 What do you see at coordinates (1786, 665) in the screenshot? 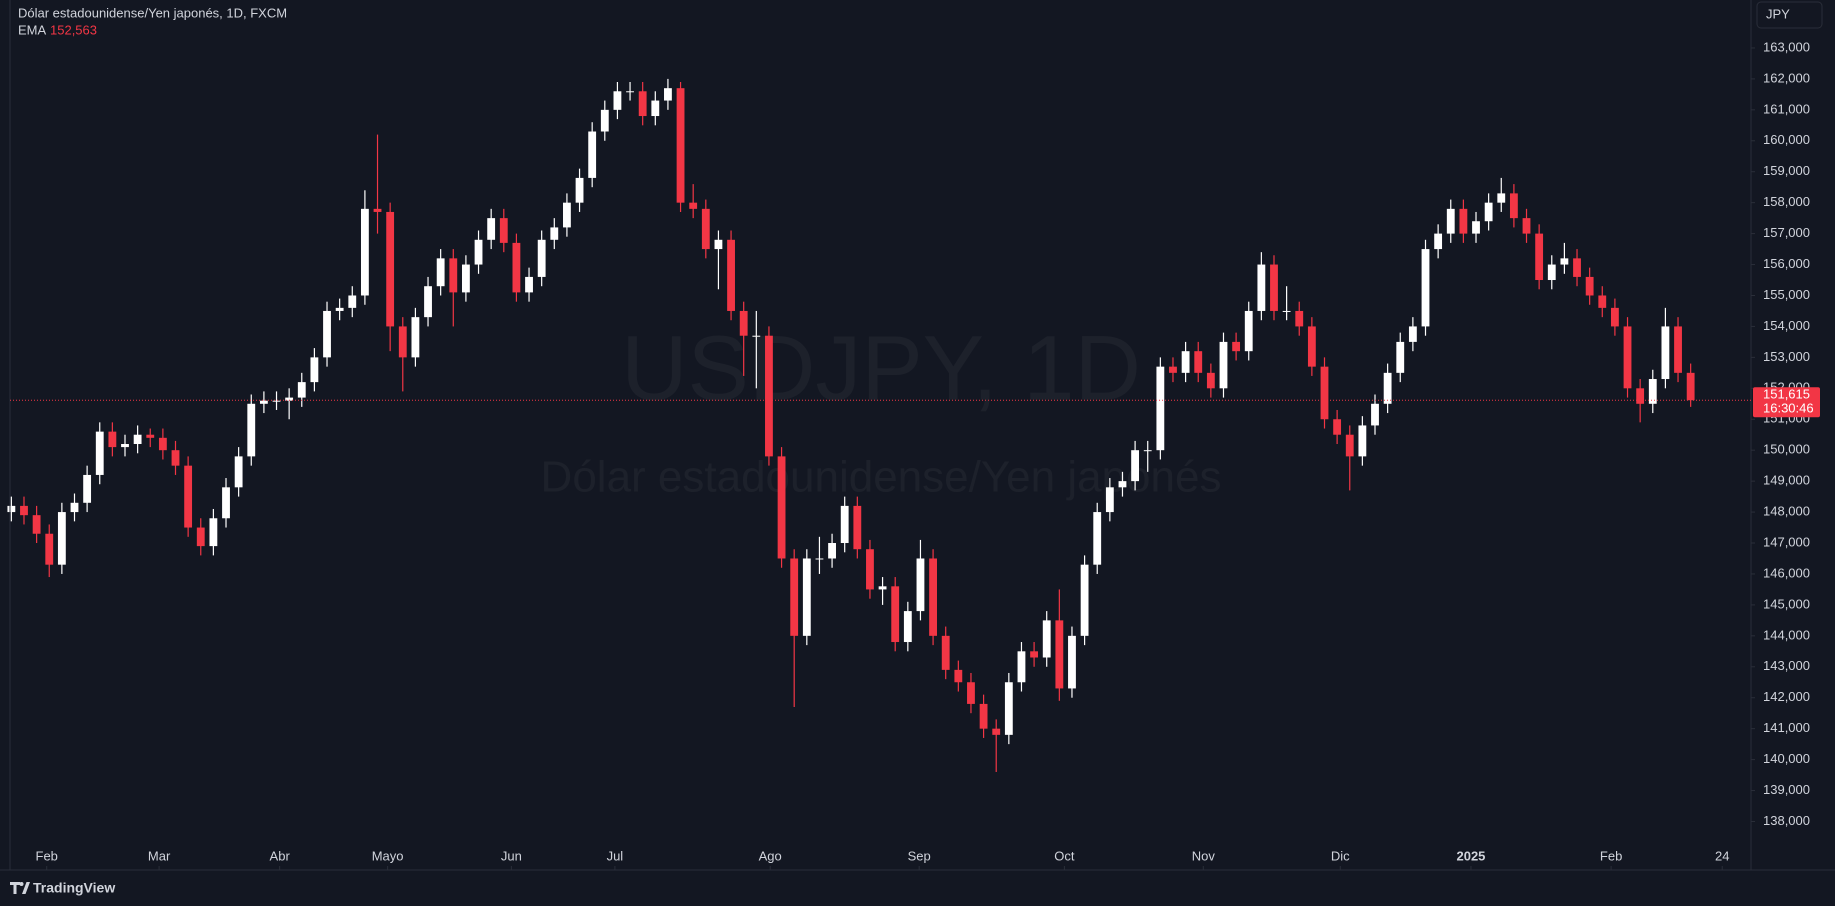
I see `y-tick-label: 143,000` at bounding box center [1786, 665].